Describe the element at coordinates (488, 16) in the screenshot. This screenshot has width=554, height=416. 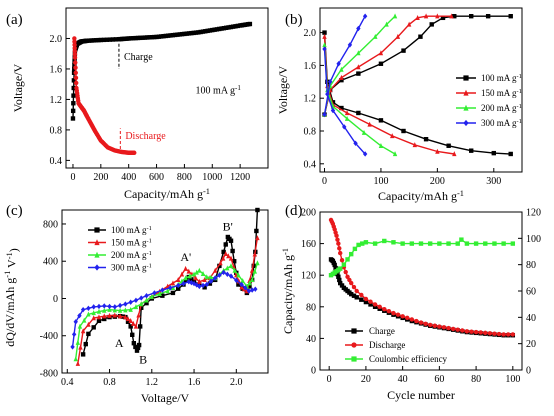
I see `series-1-charge-marker` at that location.